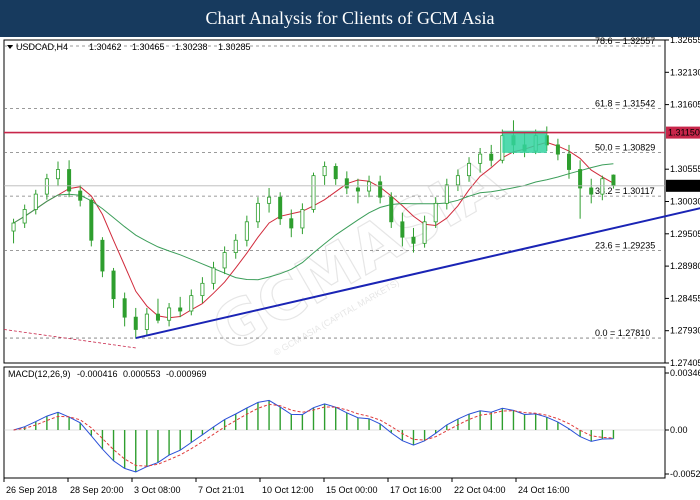  Describe the element at coordinates (221, 490) in the screenshot. I see `time-tick-label: 7 Oct 21:01` at that location.